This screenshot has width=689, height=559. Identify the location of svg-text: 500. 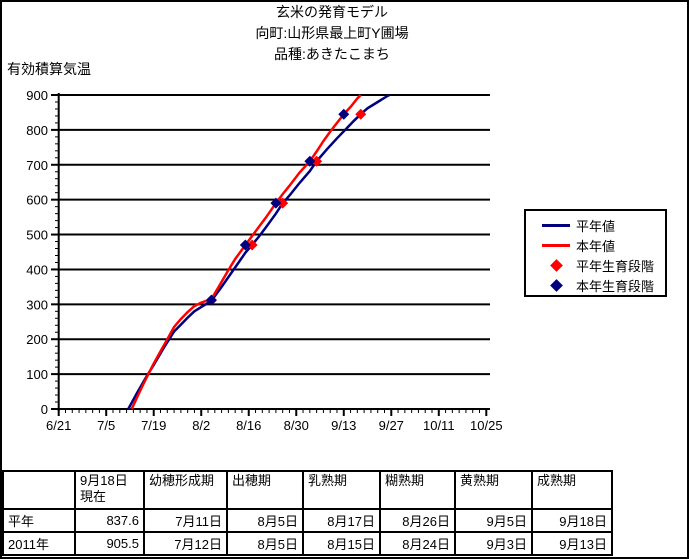
(37, 235).